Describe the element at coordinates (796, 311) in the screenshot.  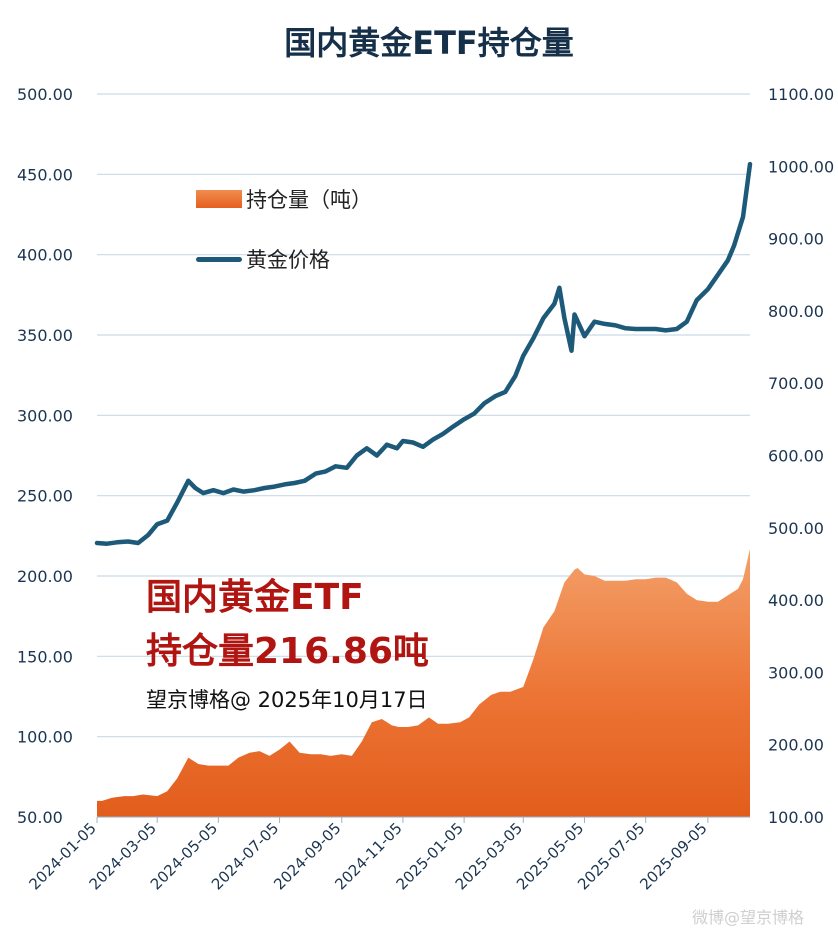
I see `y-right-tick-label: 800.00` at that location.